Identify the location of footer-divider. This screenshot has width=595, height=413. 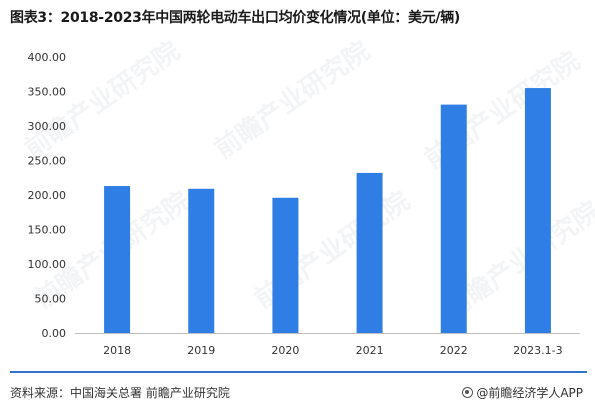
(298, 372).